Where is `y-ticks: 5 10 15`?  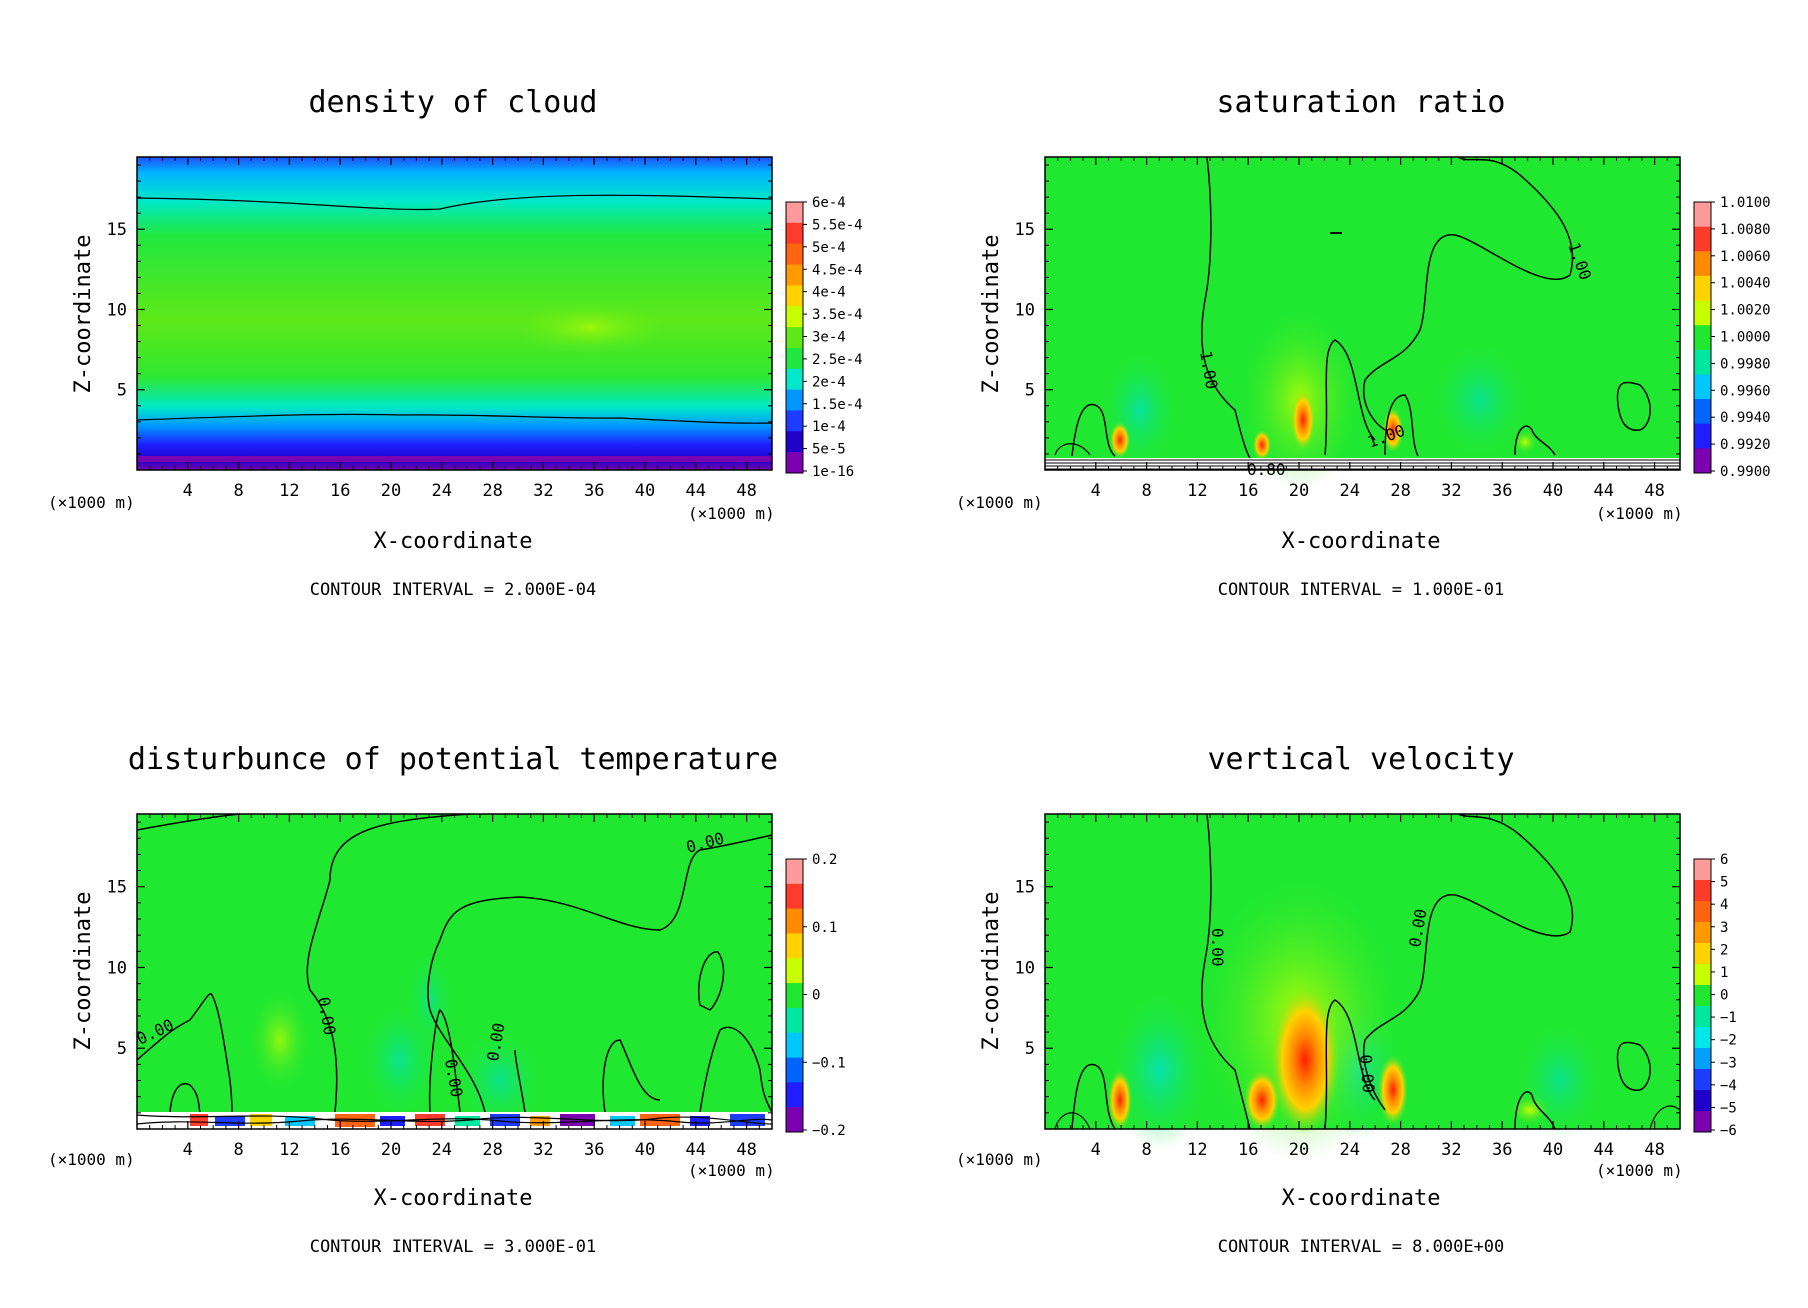
y-ticks: 5 10 15 is located at coordinates (439, 967).